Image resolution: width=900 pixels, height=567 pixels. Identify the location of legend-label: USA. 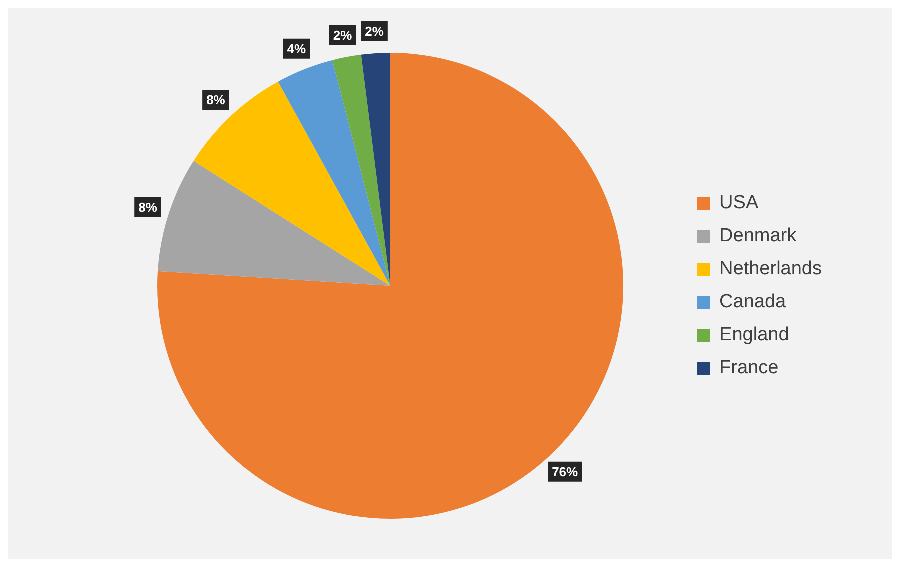
(739, 203).